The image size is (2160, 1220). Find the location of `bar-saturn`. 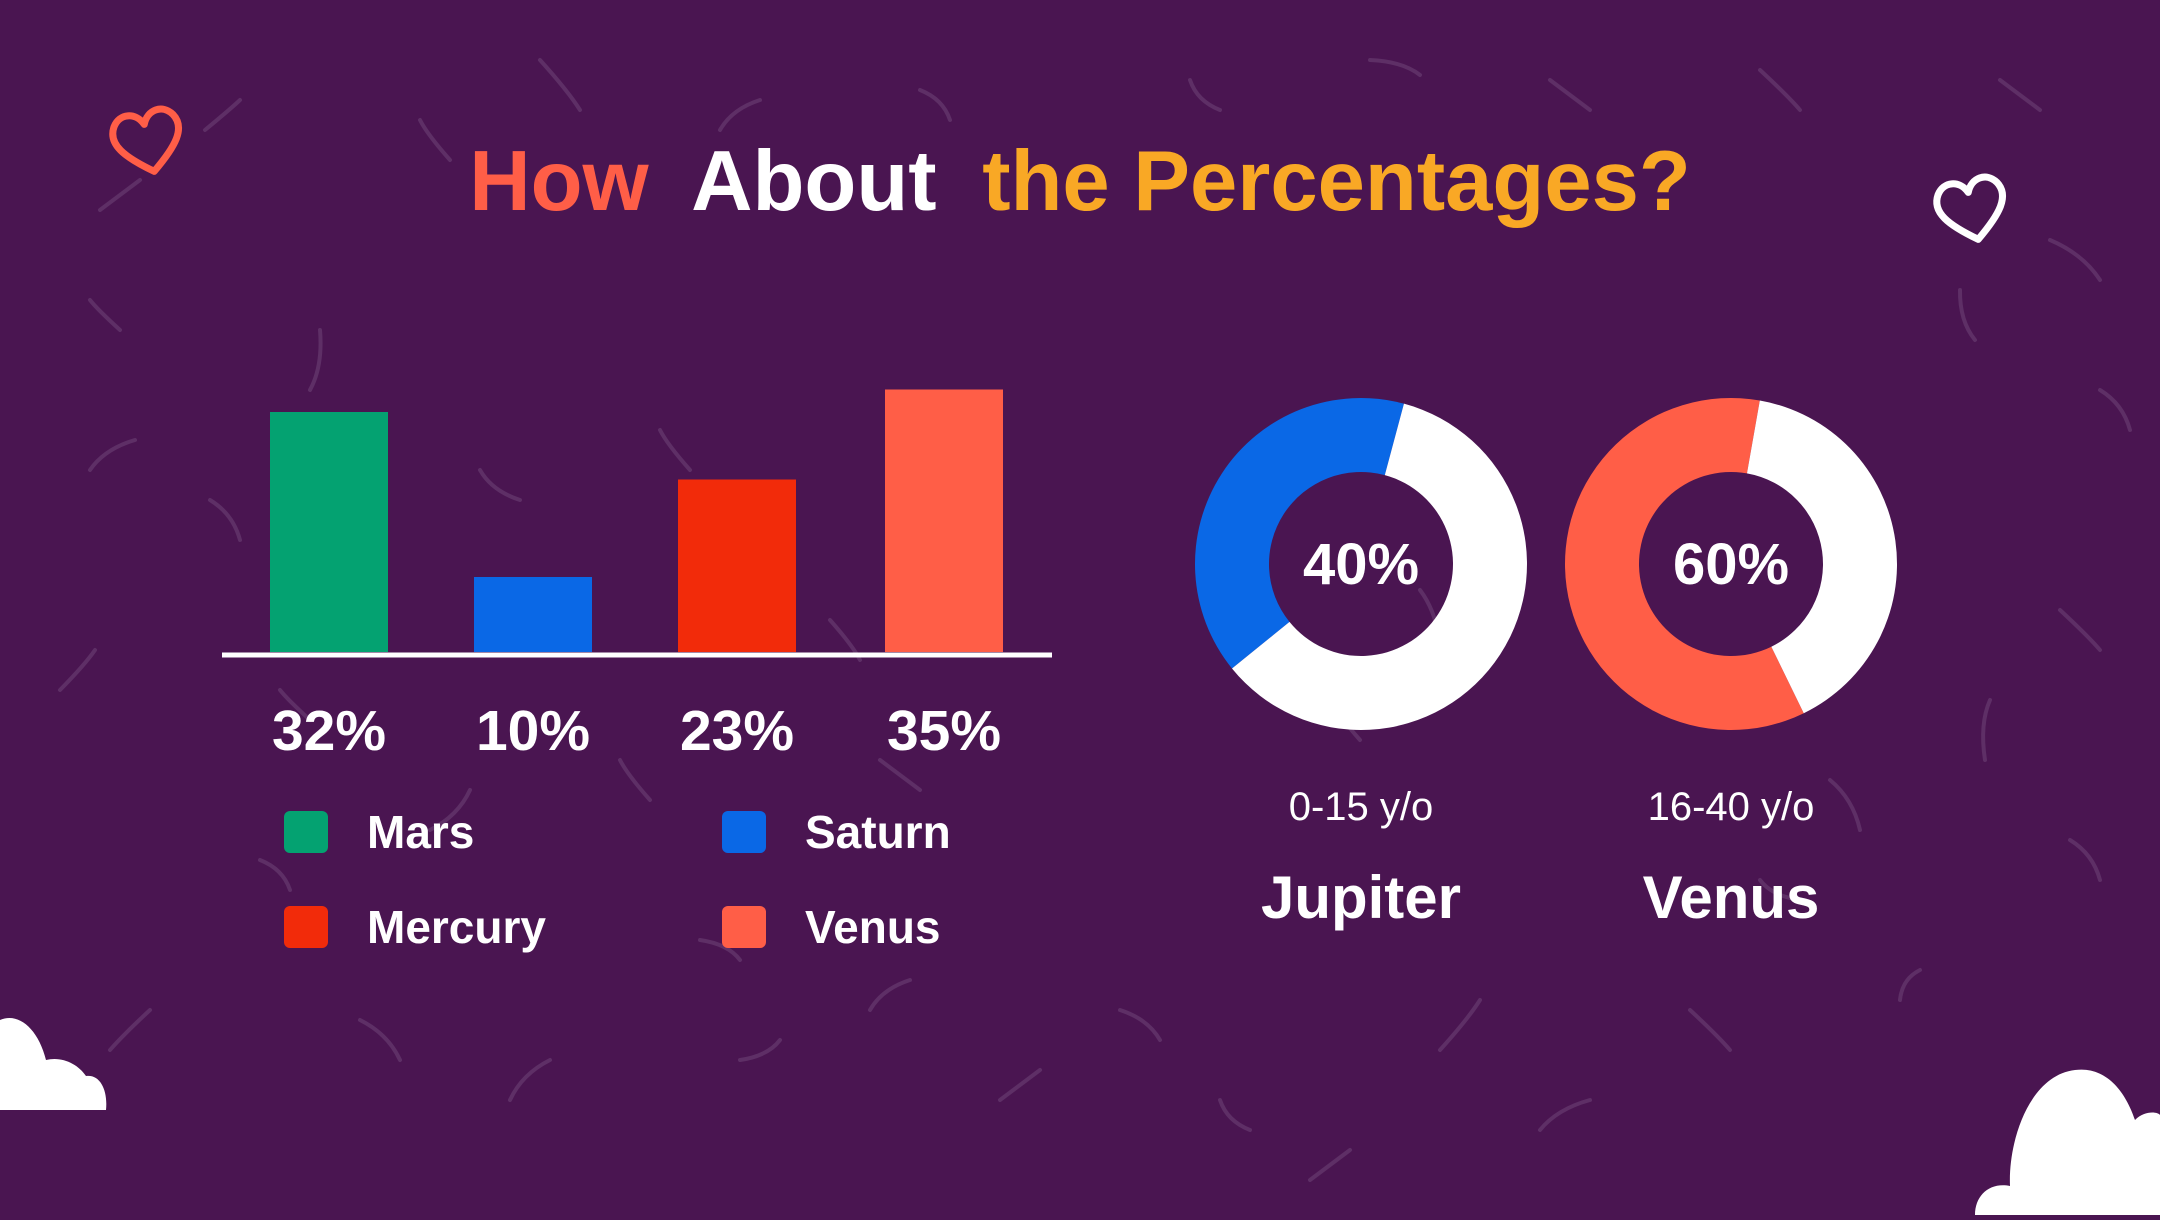

bar-saturn is located at coordinates (533, 614).